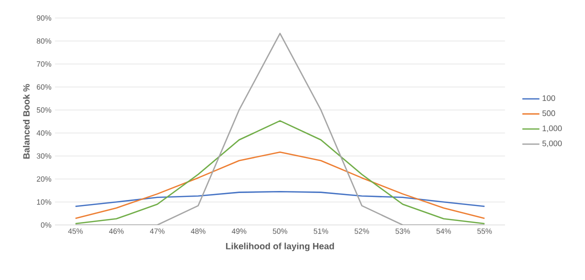  I want to click on y-axis-title: Balanced Book %, so click(26, 121).